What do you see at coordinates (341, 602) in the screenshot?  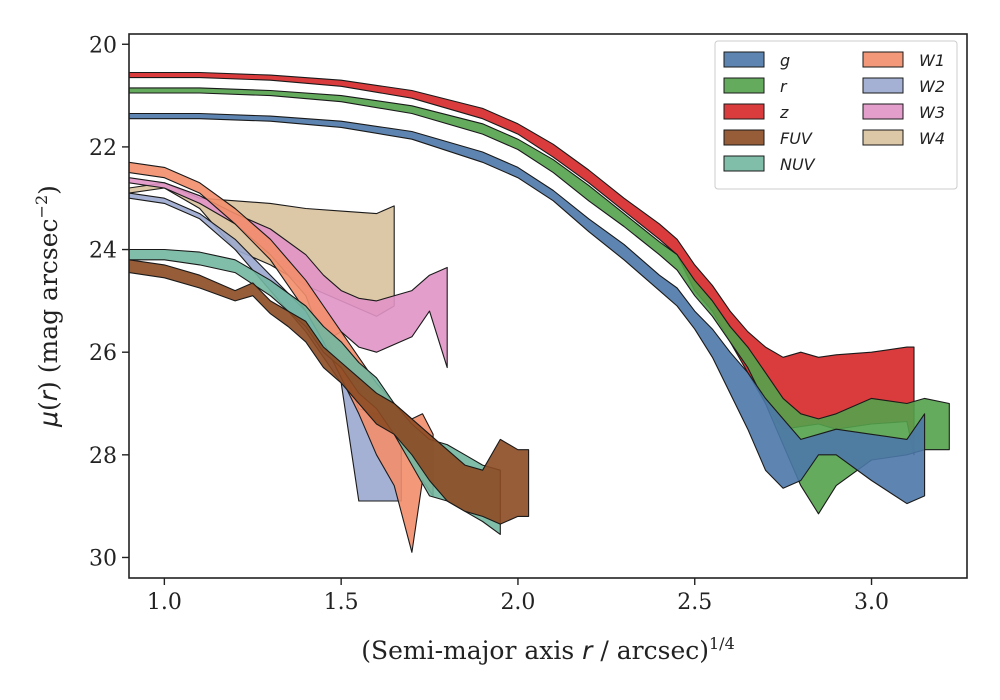 I see `x-tick-label: 1.5` at bounding box center [341, 602].